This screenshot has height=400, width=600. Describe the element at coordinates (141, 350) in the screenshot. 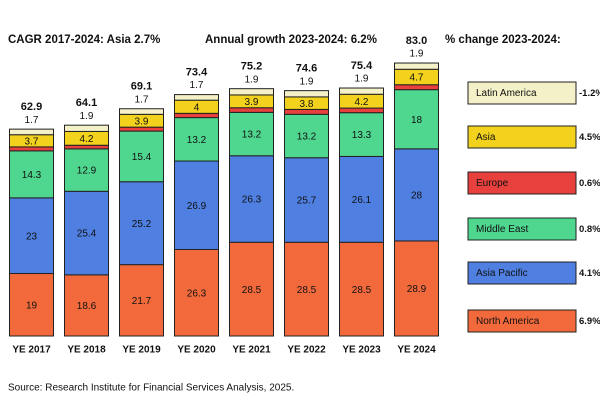

I see `x-tick-label: YE 2019` at that location.